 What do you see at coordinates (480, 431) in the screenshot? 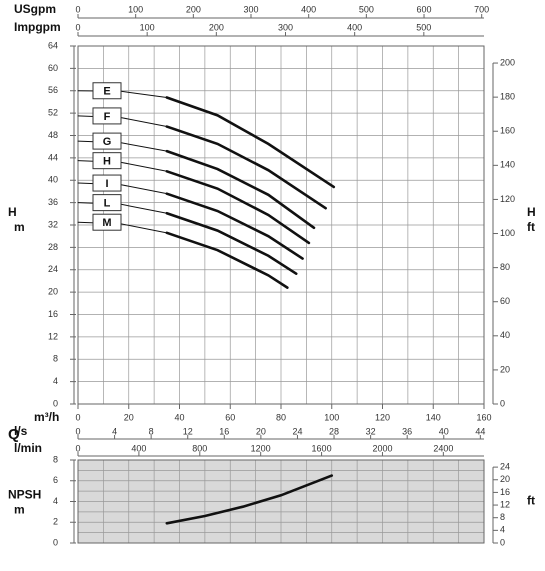
I see `axis-tick-label: 44` at bounding box center [480, 431].